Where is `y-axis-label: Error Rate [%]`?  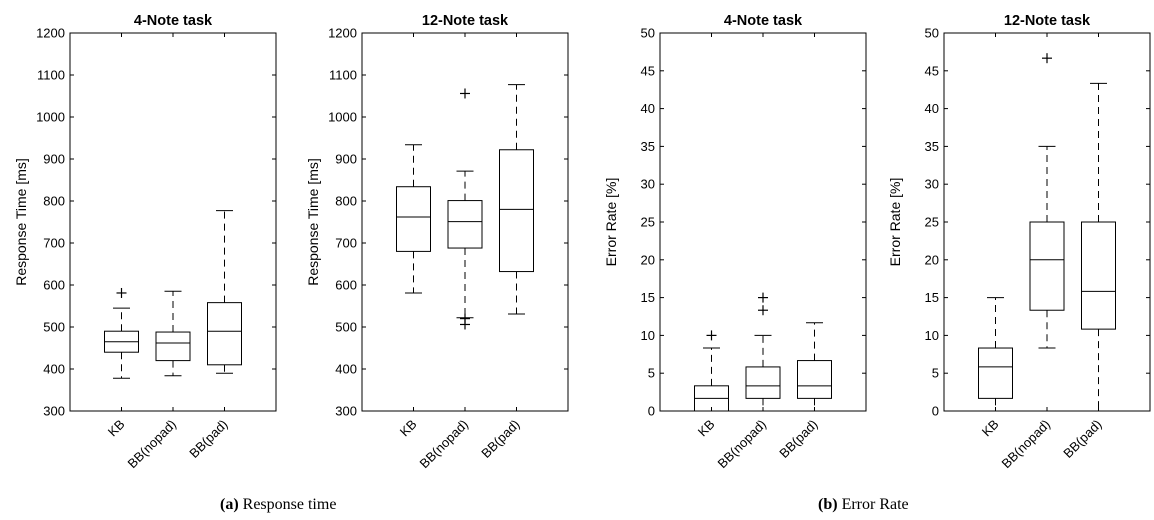 y-axis-label: Error Rate [%] is located at coordinates (611, 222).